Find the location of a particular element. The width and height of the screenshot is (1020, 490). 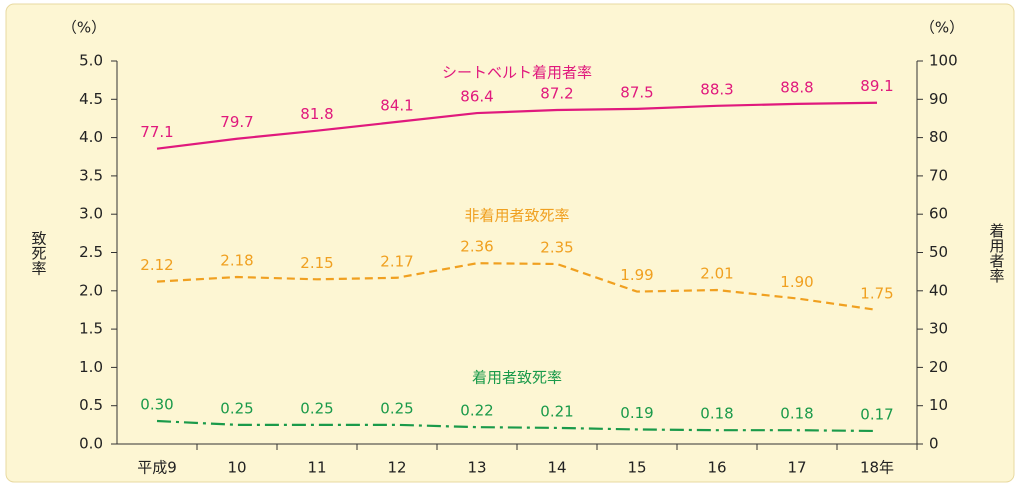

y-tick-label: 2.5 is located at coordinates (91, 252).